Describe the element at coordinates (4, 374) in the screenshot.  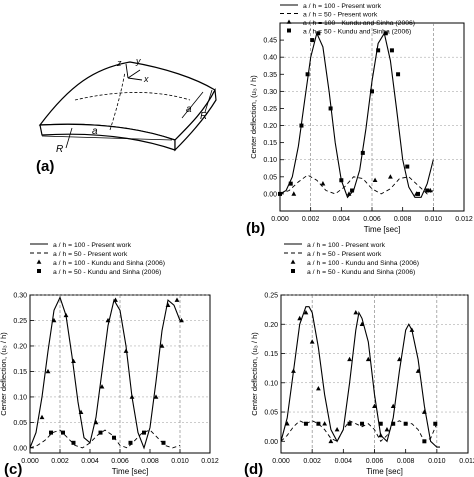
I see `y-axis-label: Center deflection, (u₃ / h)` at that location.